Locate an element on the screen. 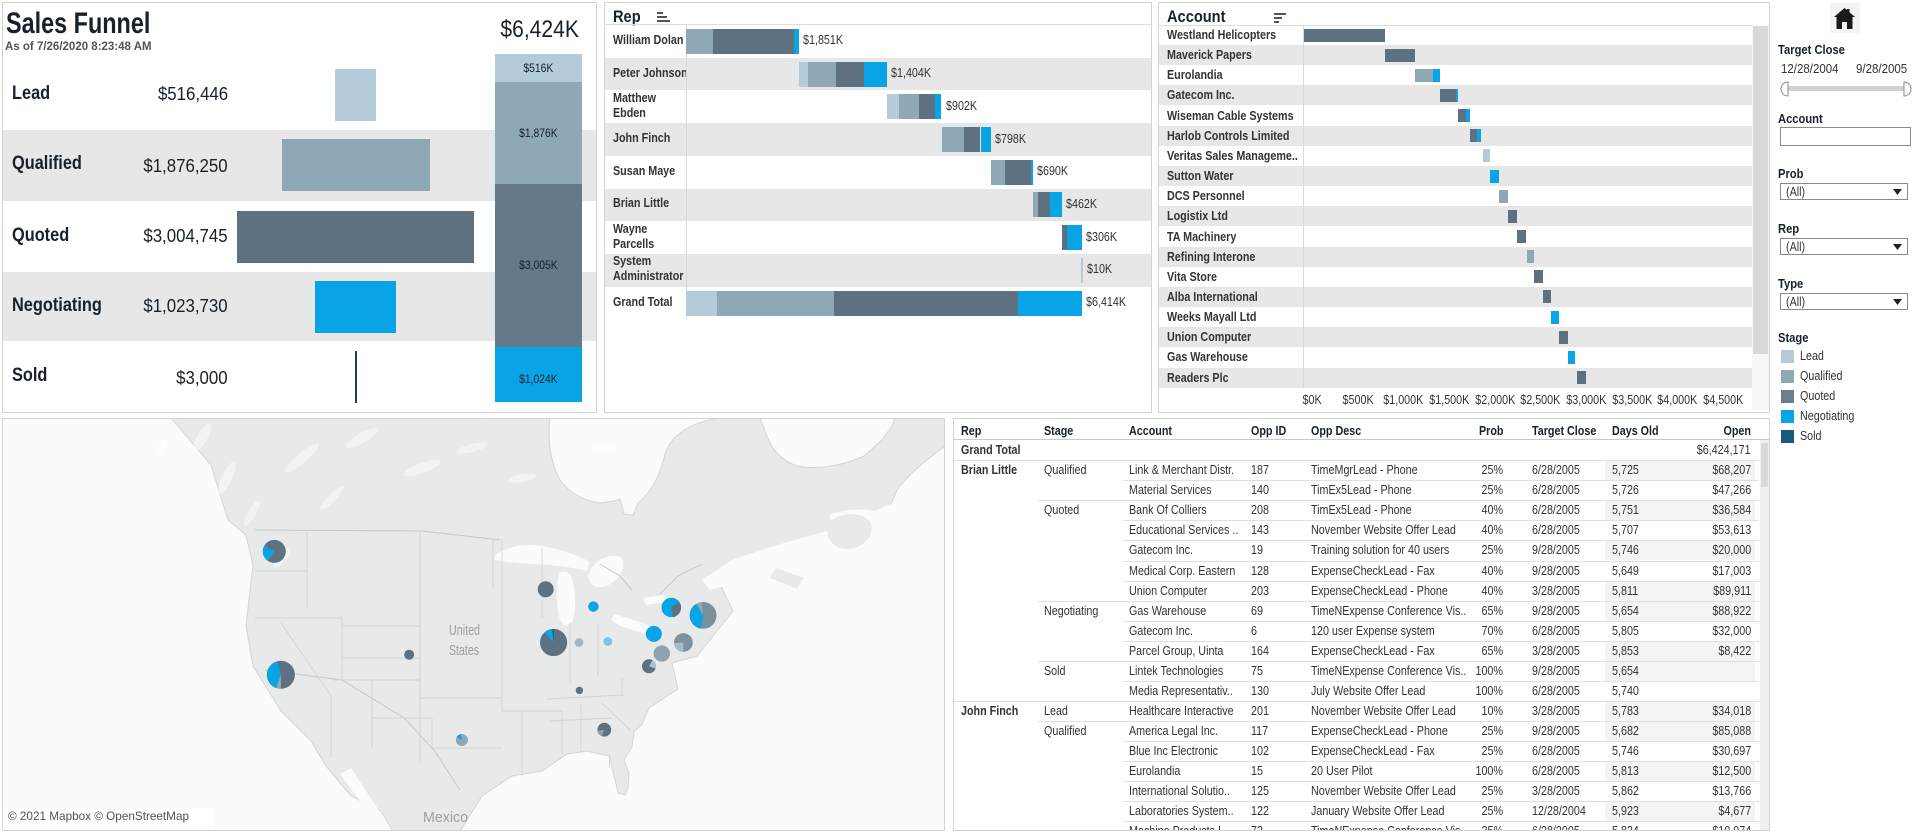 This screenshot has width=1916, height=833. svg-text: Mexico is located at coordinates (445, 817).